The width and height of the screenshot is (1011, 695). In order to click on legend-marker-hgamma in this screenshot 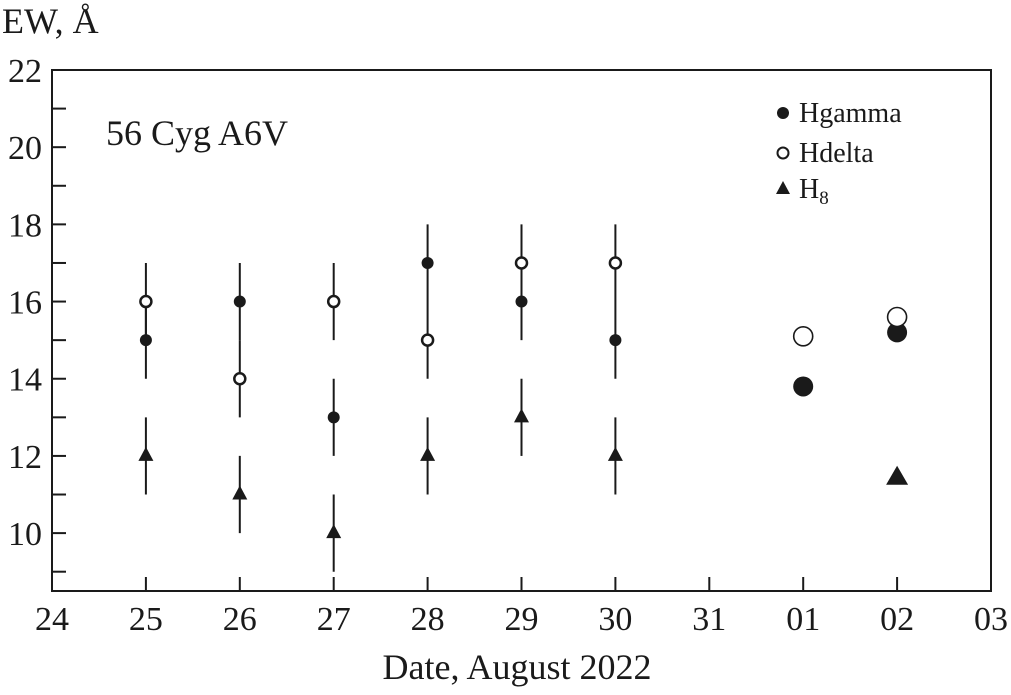, I will do `click(783, 113)`.